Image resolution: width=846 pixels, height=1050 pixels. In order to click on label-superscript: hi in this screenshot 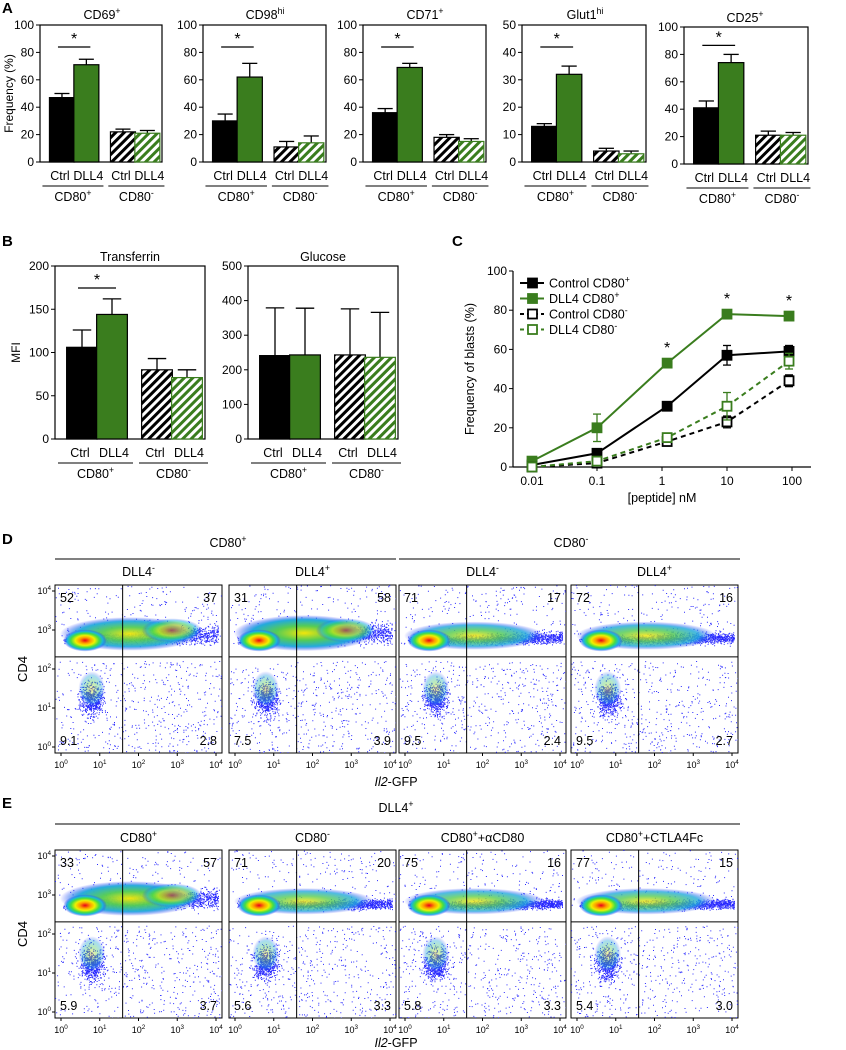, I will do `click(281, 11)`.